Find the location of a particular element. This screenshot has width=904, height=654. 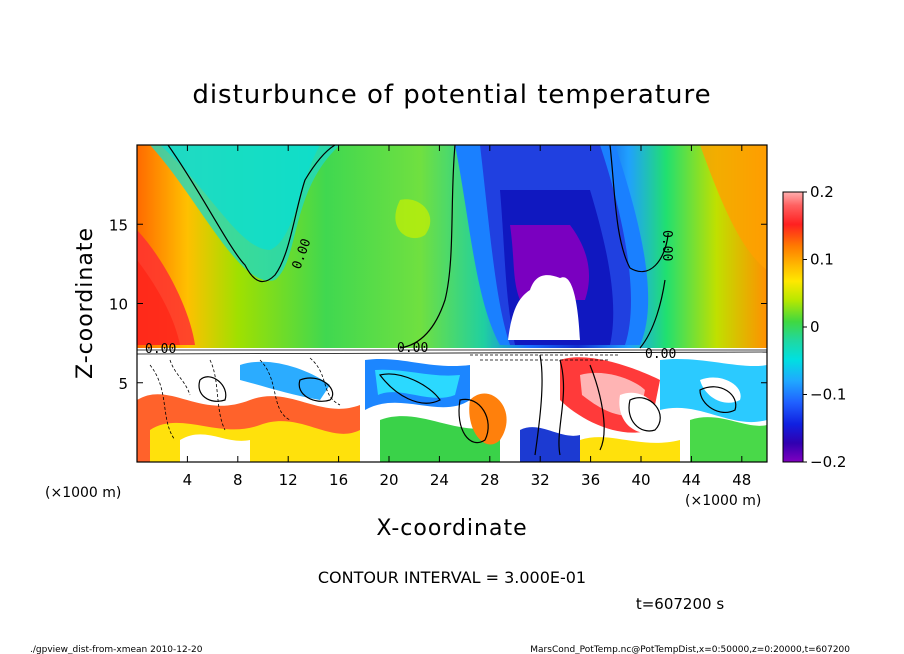

x-axis-label: X-coordinate is located at coordinates (451, 528).